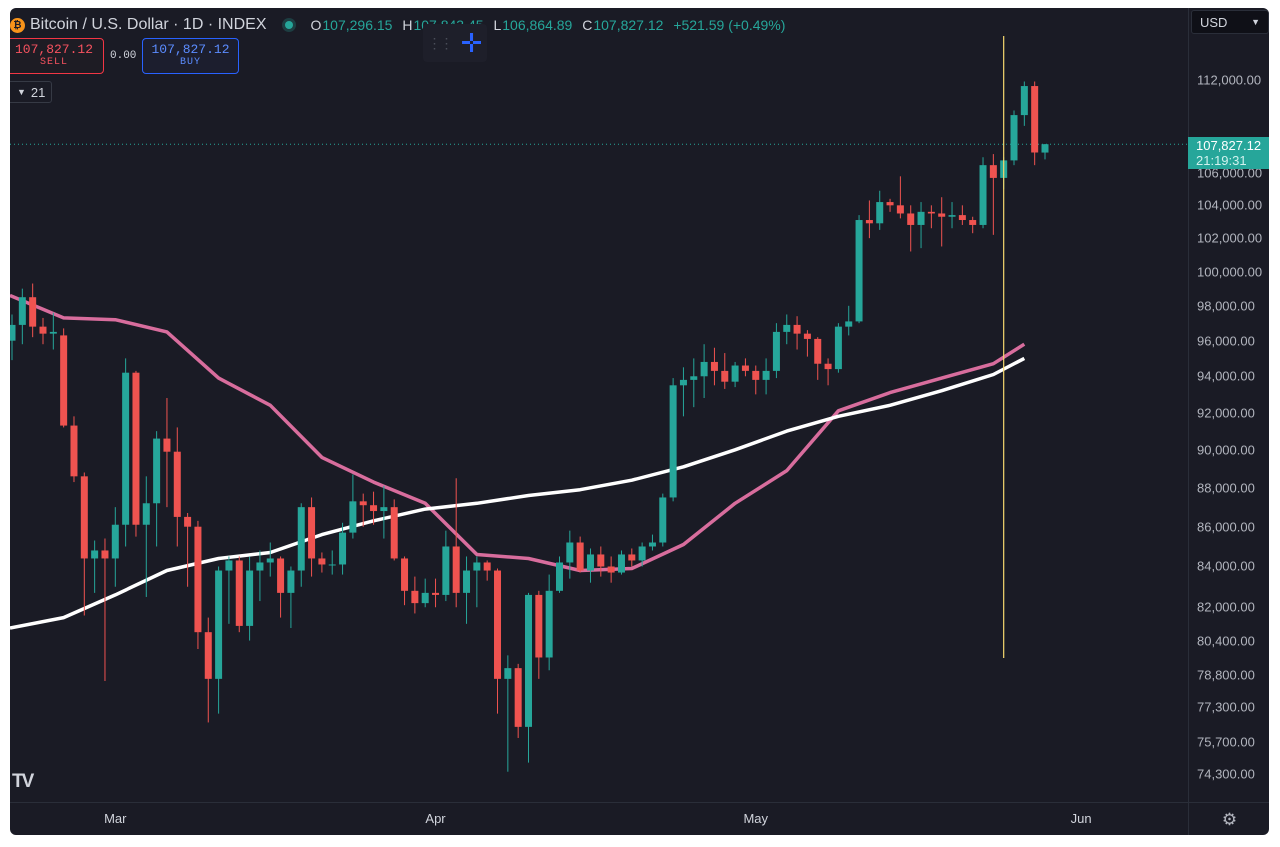 The height and width of the screenshot is (847, 1280). What do you see at coordinates (148, 24) in the screenshot?
I see `symbol-title: Bitcoin / U.S. Dollar · 1D · INDEX` at bounding box center [148, 24].